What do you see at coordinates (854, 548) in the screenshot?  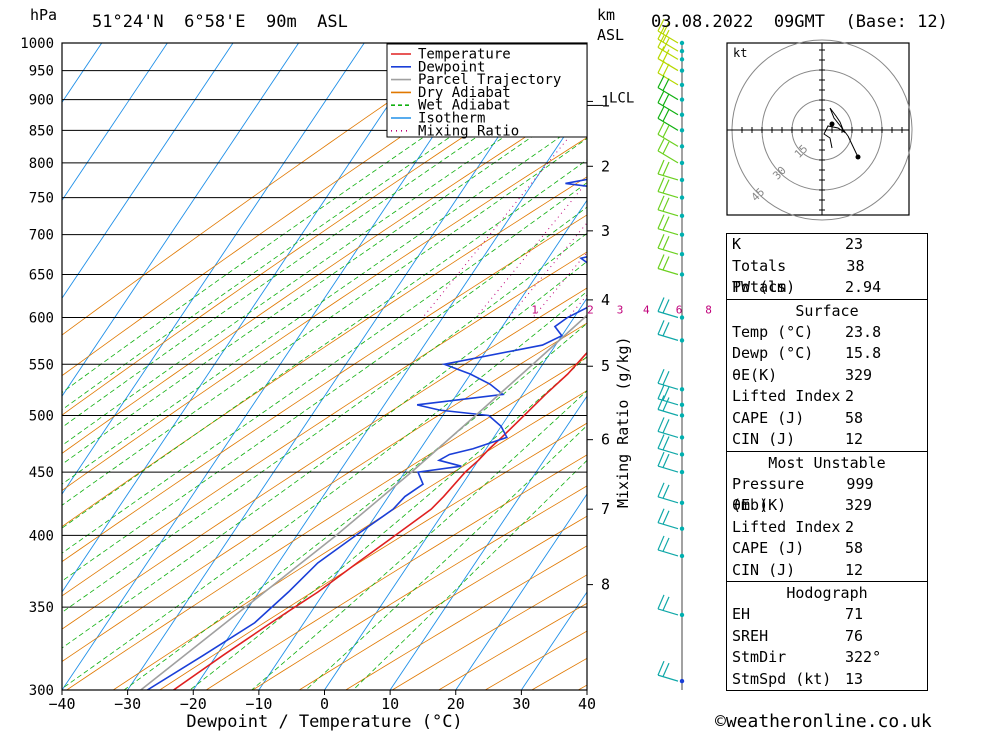 I see `mu-cape-value: 58` at bounding box center [854, 548].